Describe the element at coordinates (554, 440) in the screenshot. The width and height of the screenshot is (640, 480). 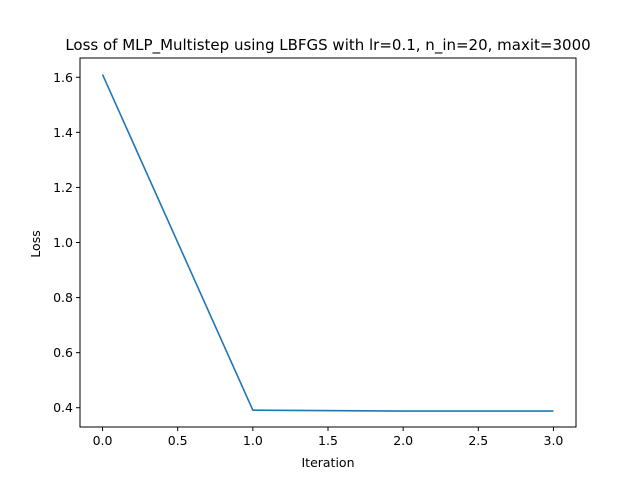
I see `x-tick-label: 3.0` at that location.